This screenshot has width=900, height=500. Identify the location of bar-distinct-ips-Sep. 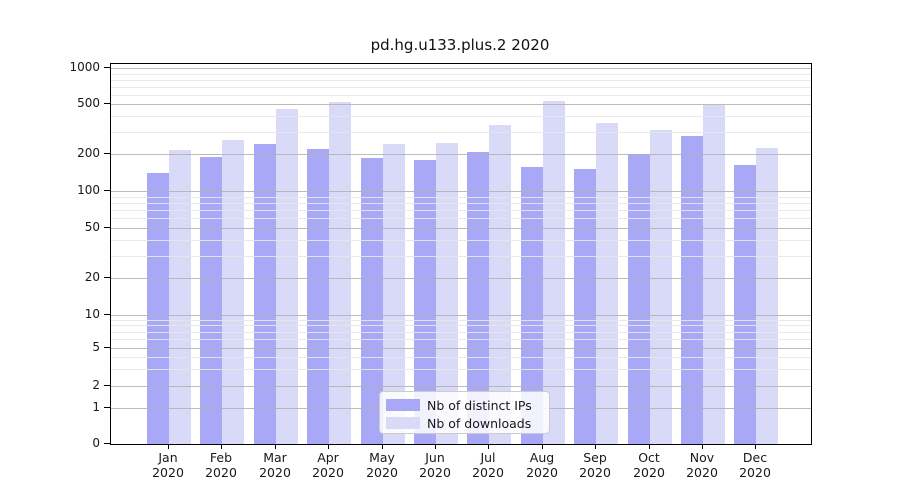
(585, 306).